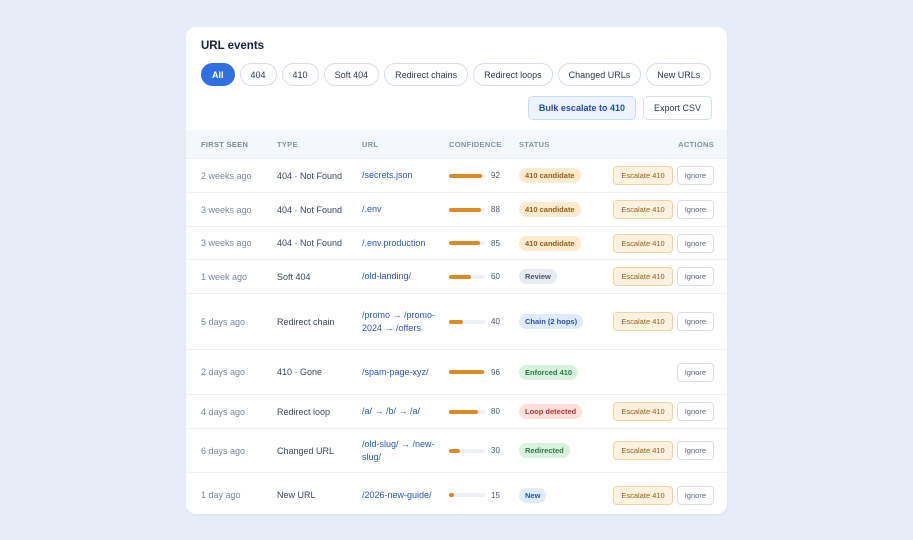 The image size is (913, 540). Describe the element at coordinates (564, 372) in the screenshot. I see `cell-status: Enforced 410` at that location.